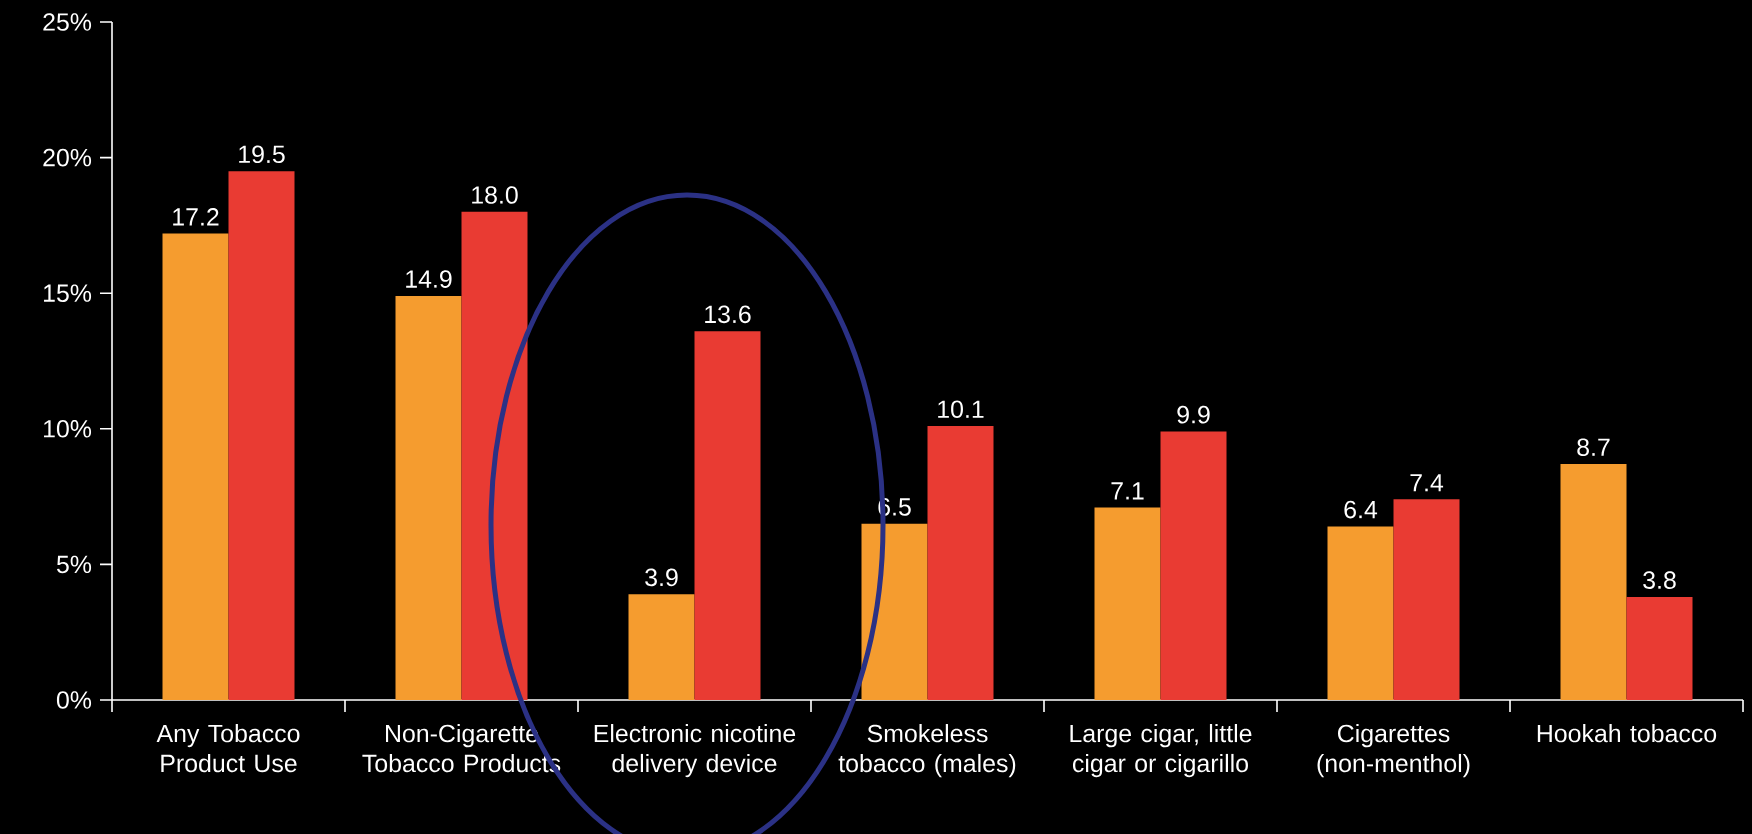 This screenshot has height=834, width=1752. I want to click on data-label: 7.1, so click(1127, 491).